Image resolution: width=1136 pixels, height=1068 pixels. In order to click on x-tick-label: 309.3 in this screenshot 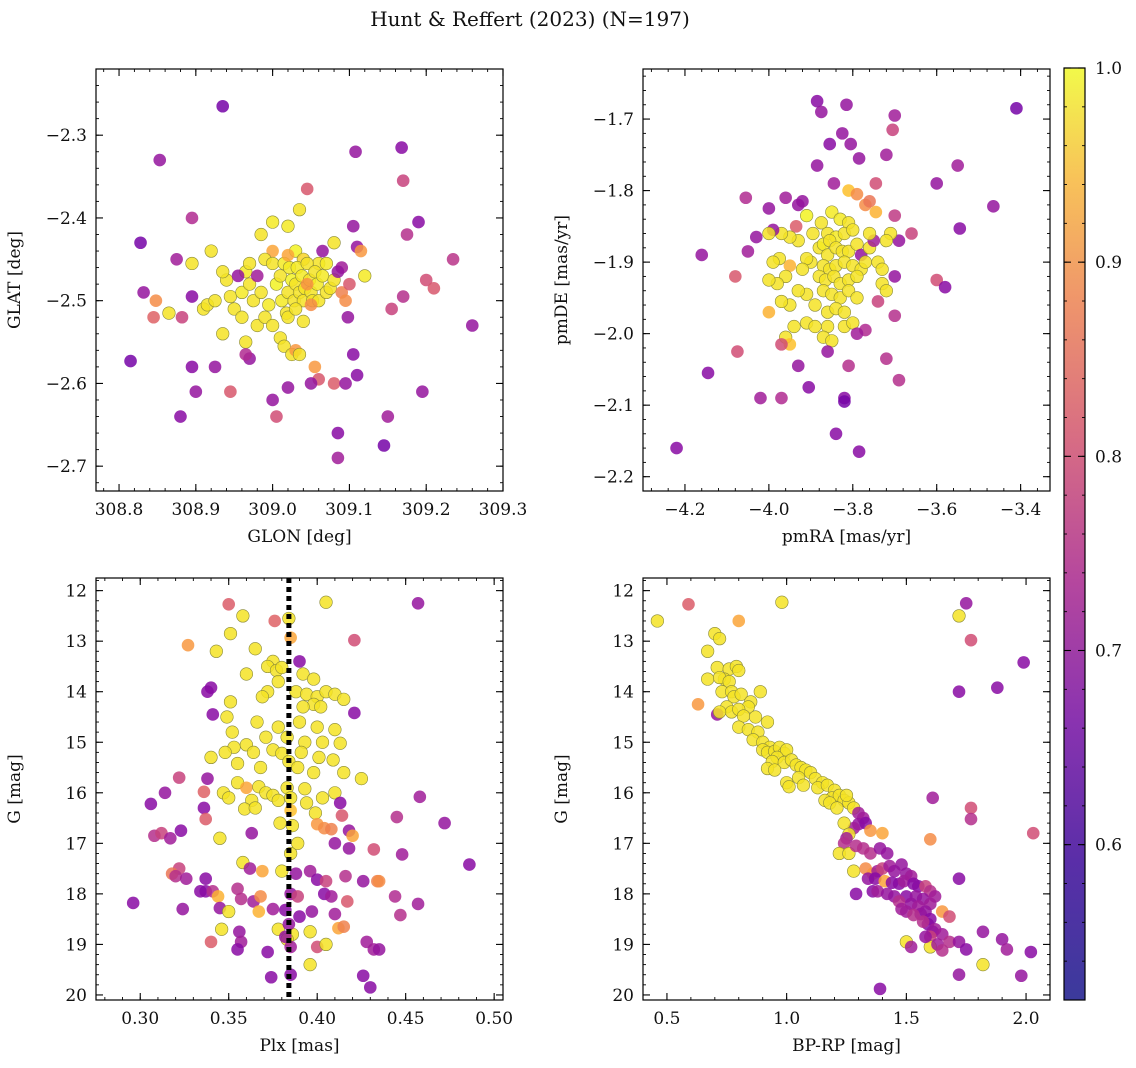, I will do `click(503, 510)`.